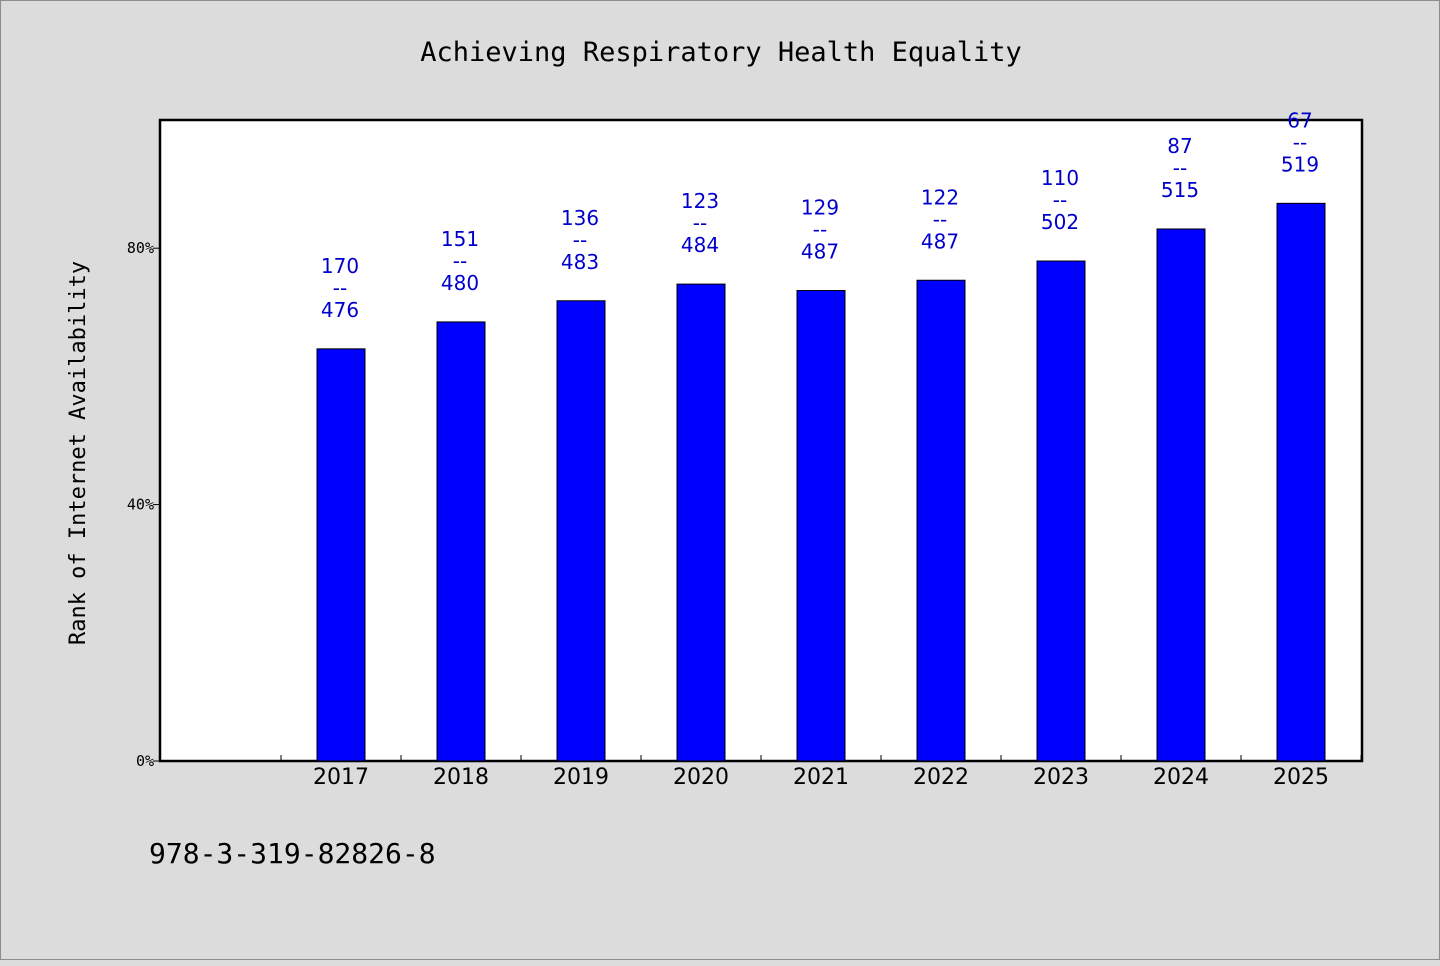  I want to click on data-label: 67, so click(1299, 120).